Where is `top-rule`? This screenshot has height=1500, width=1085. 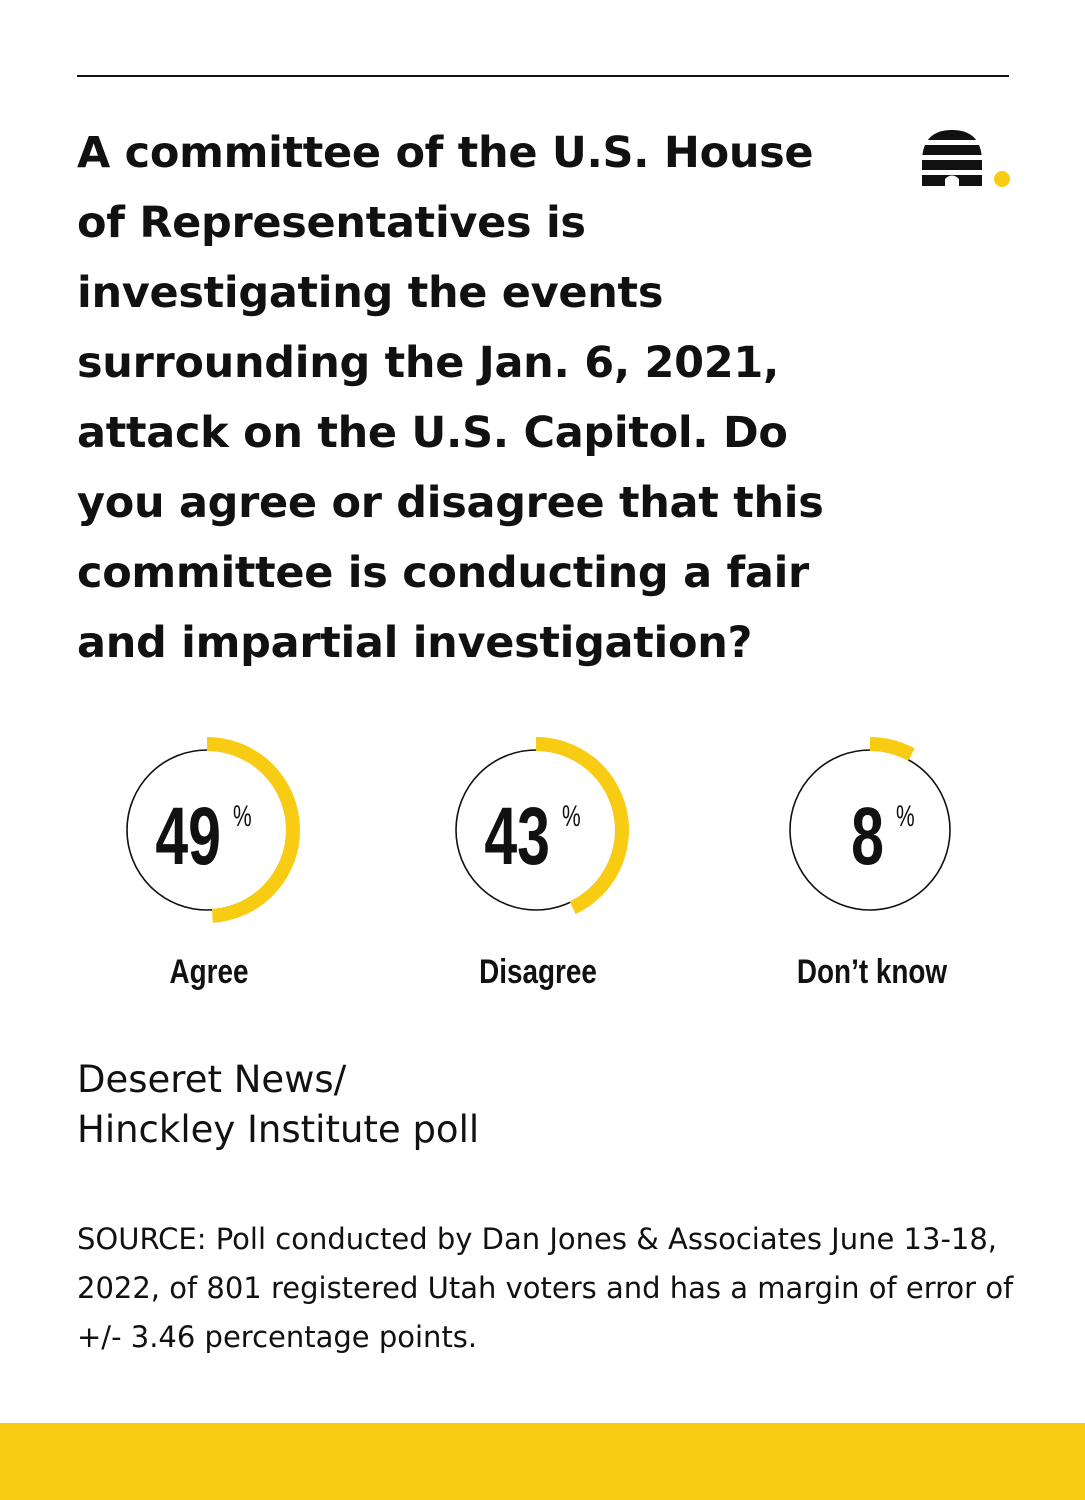 top-rule is located at coordinates (543, 76).